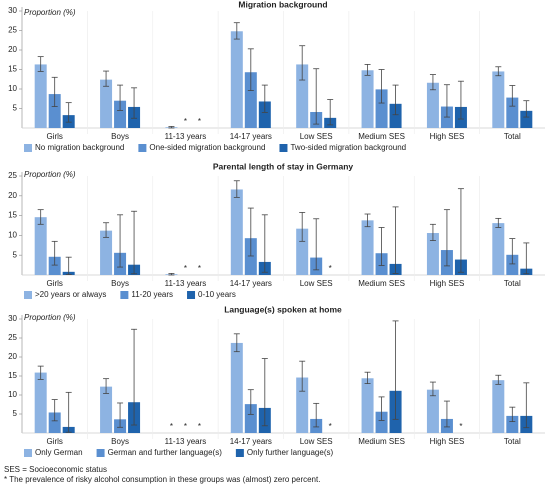 This screenshot has height=486, width=547. I want to click on chart-title: Migration background, so click(282, 4).